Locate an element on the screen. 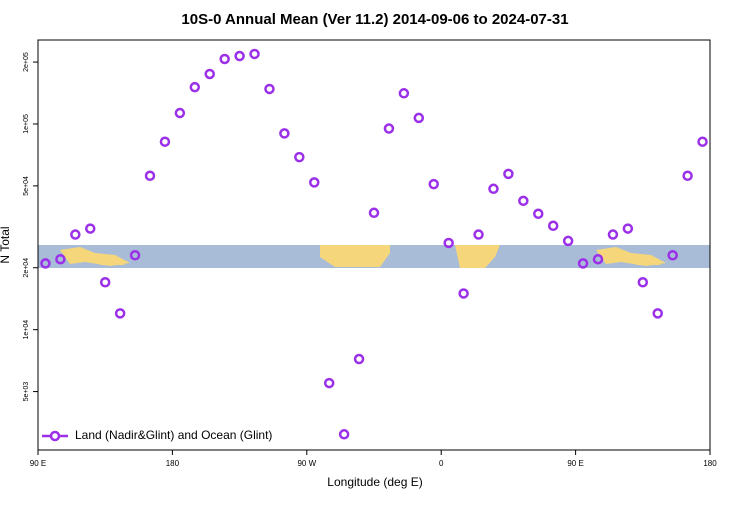 This screenshot has width=750, height=505. y-tick-label: 5e+03 is located at coordinates (26, 392).